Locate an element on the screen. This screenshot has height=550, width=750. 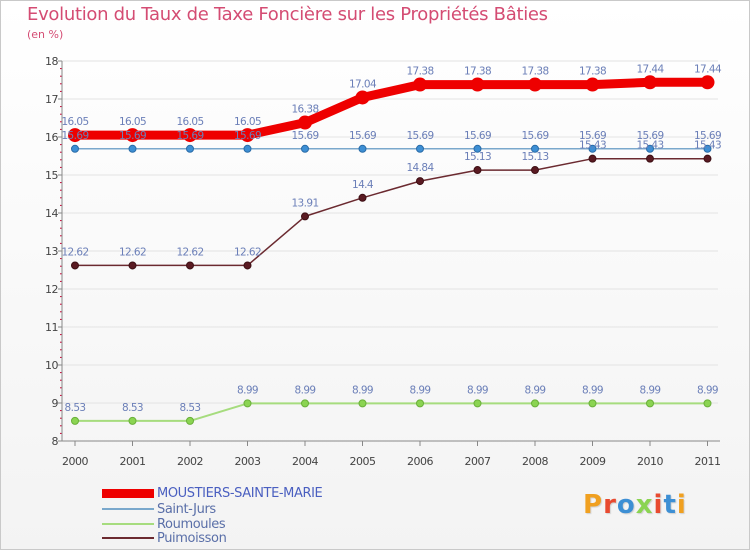
data-label: 16.38 is located at coordinates (304, 110).